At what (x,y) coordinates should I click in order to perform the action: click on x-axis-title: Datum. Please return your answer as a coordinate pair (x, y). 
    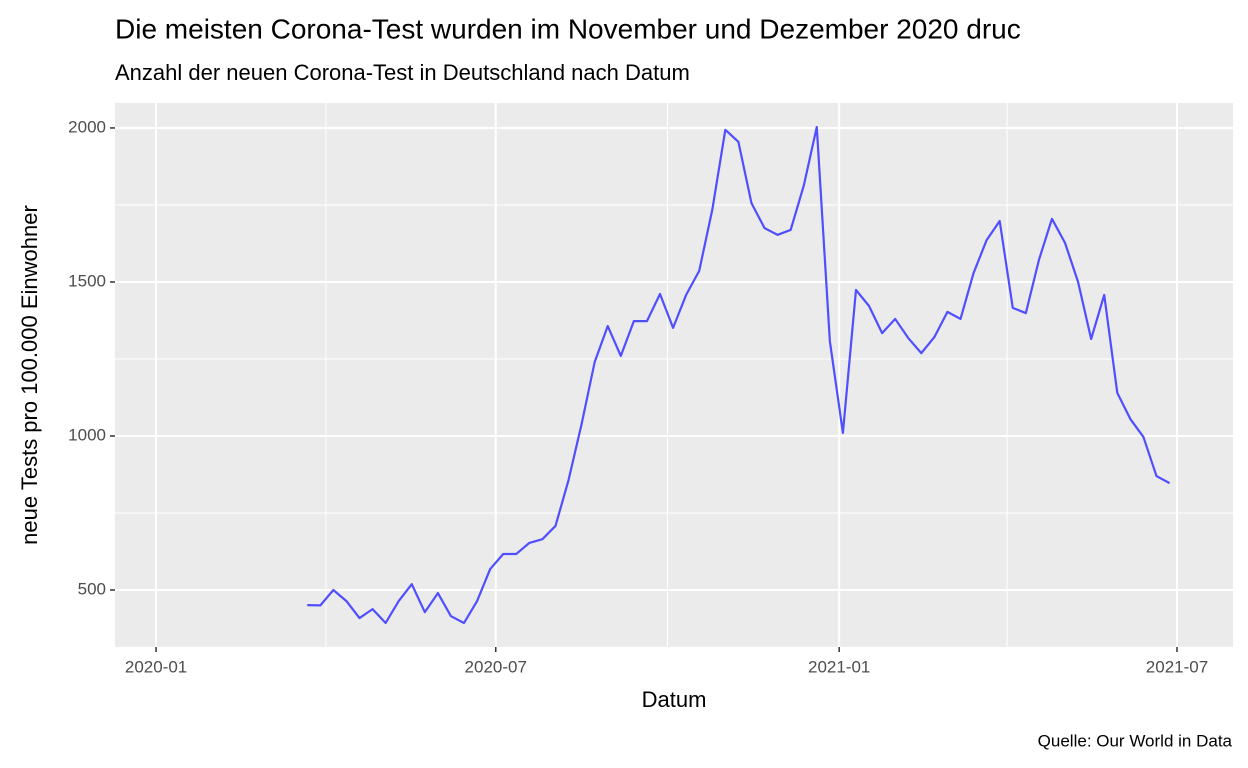
    Looking at the image, I should click on (674, 699).